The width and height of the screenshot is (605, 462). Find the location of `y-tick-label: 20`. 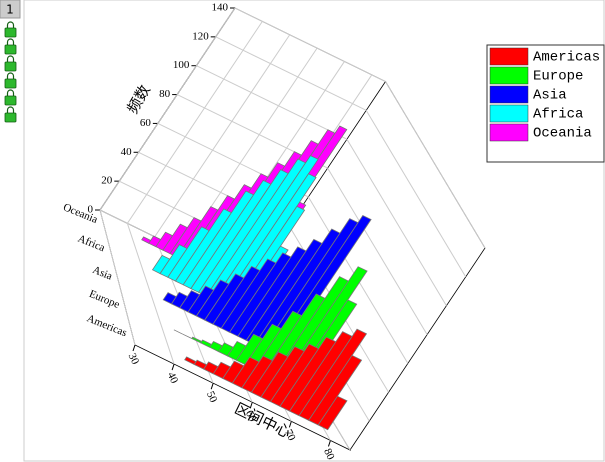

y-tick-label: 20 is located at coordinates (107, 181).